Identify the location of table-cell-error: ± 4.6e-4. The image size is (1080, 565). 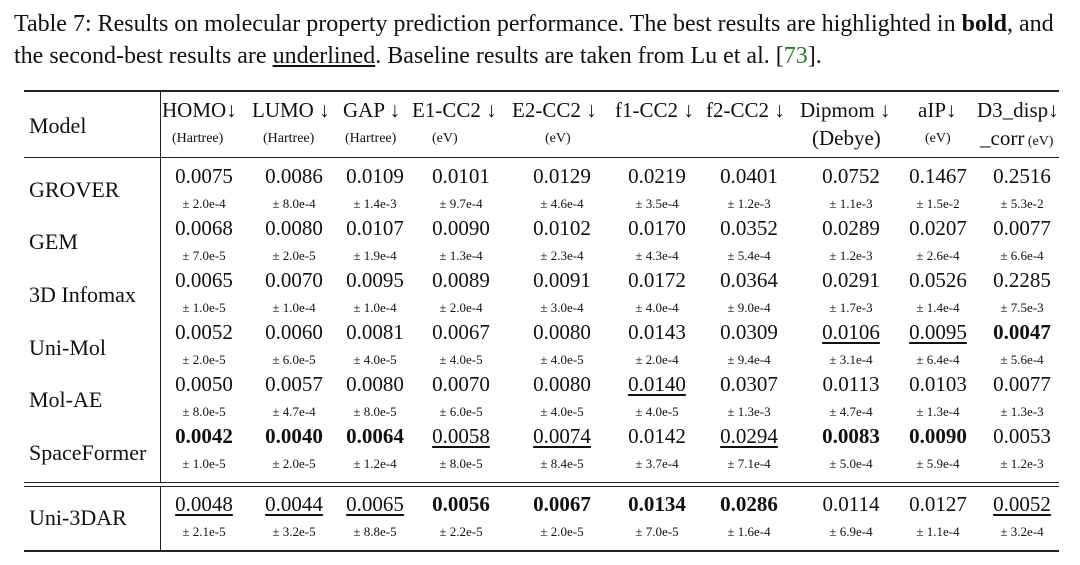
(562, 203).